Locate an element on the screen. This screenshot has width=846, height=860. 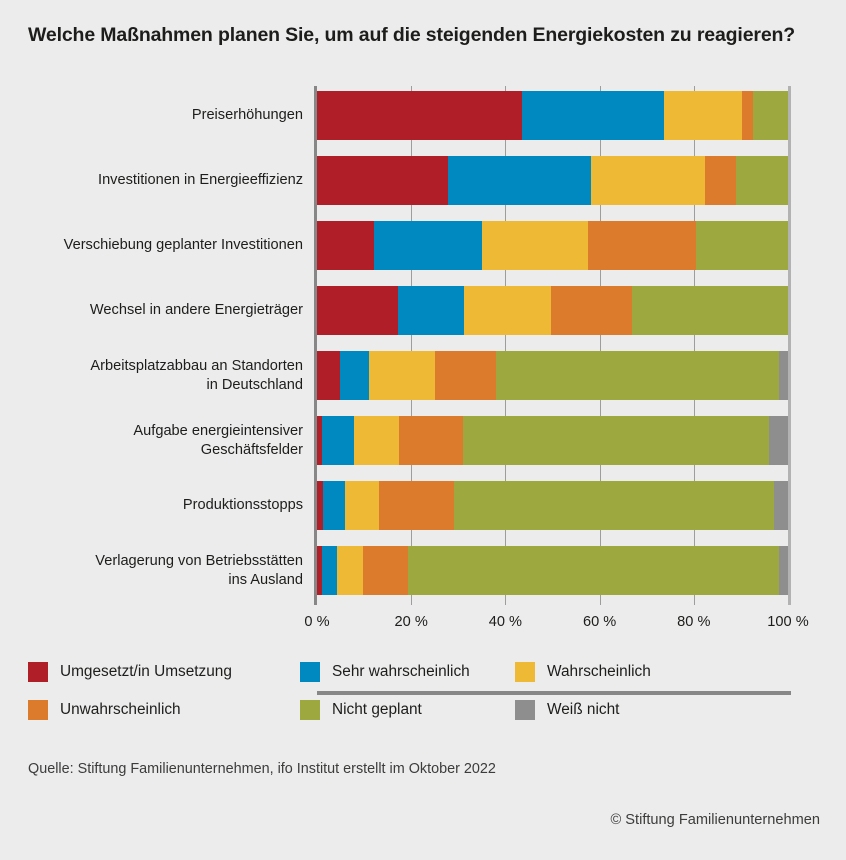
x-axis-tick-labels: 0 % 20 % 40 % 60 % 80 % 100 % is located at coordinates (423, 627).